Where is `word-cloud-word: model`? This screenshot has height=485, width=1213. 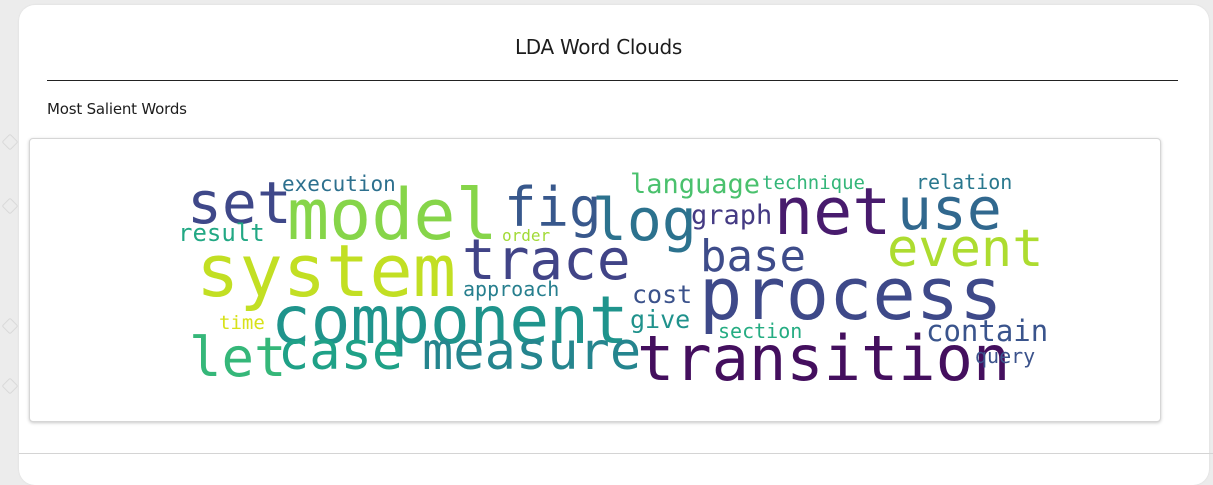 word-cloud-word: model is located at coordinates (392, 215).